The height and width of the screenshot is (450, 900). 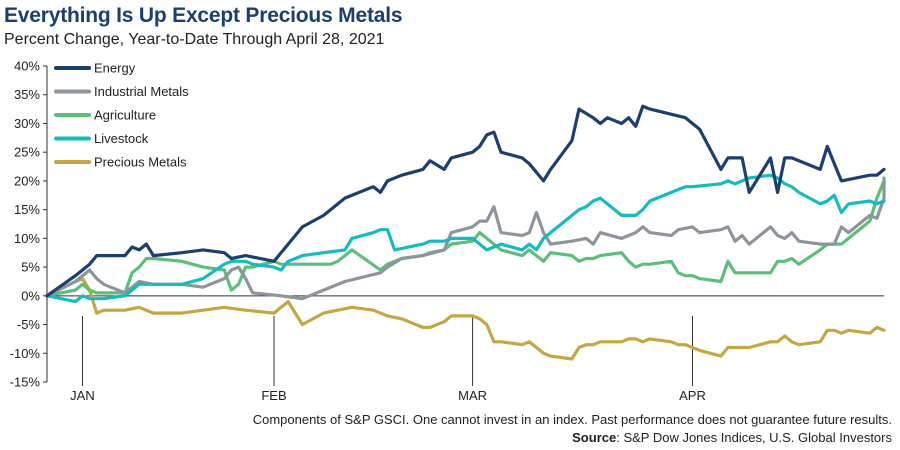 What do you see at coordinates (27, 209) in the screenshot?
I see `y-tick-label: 15%` at bounding box center [27, 209].